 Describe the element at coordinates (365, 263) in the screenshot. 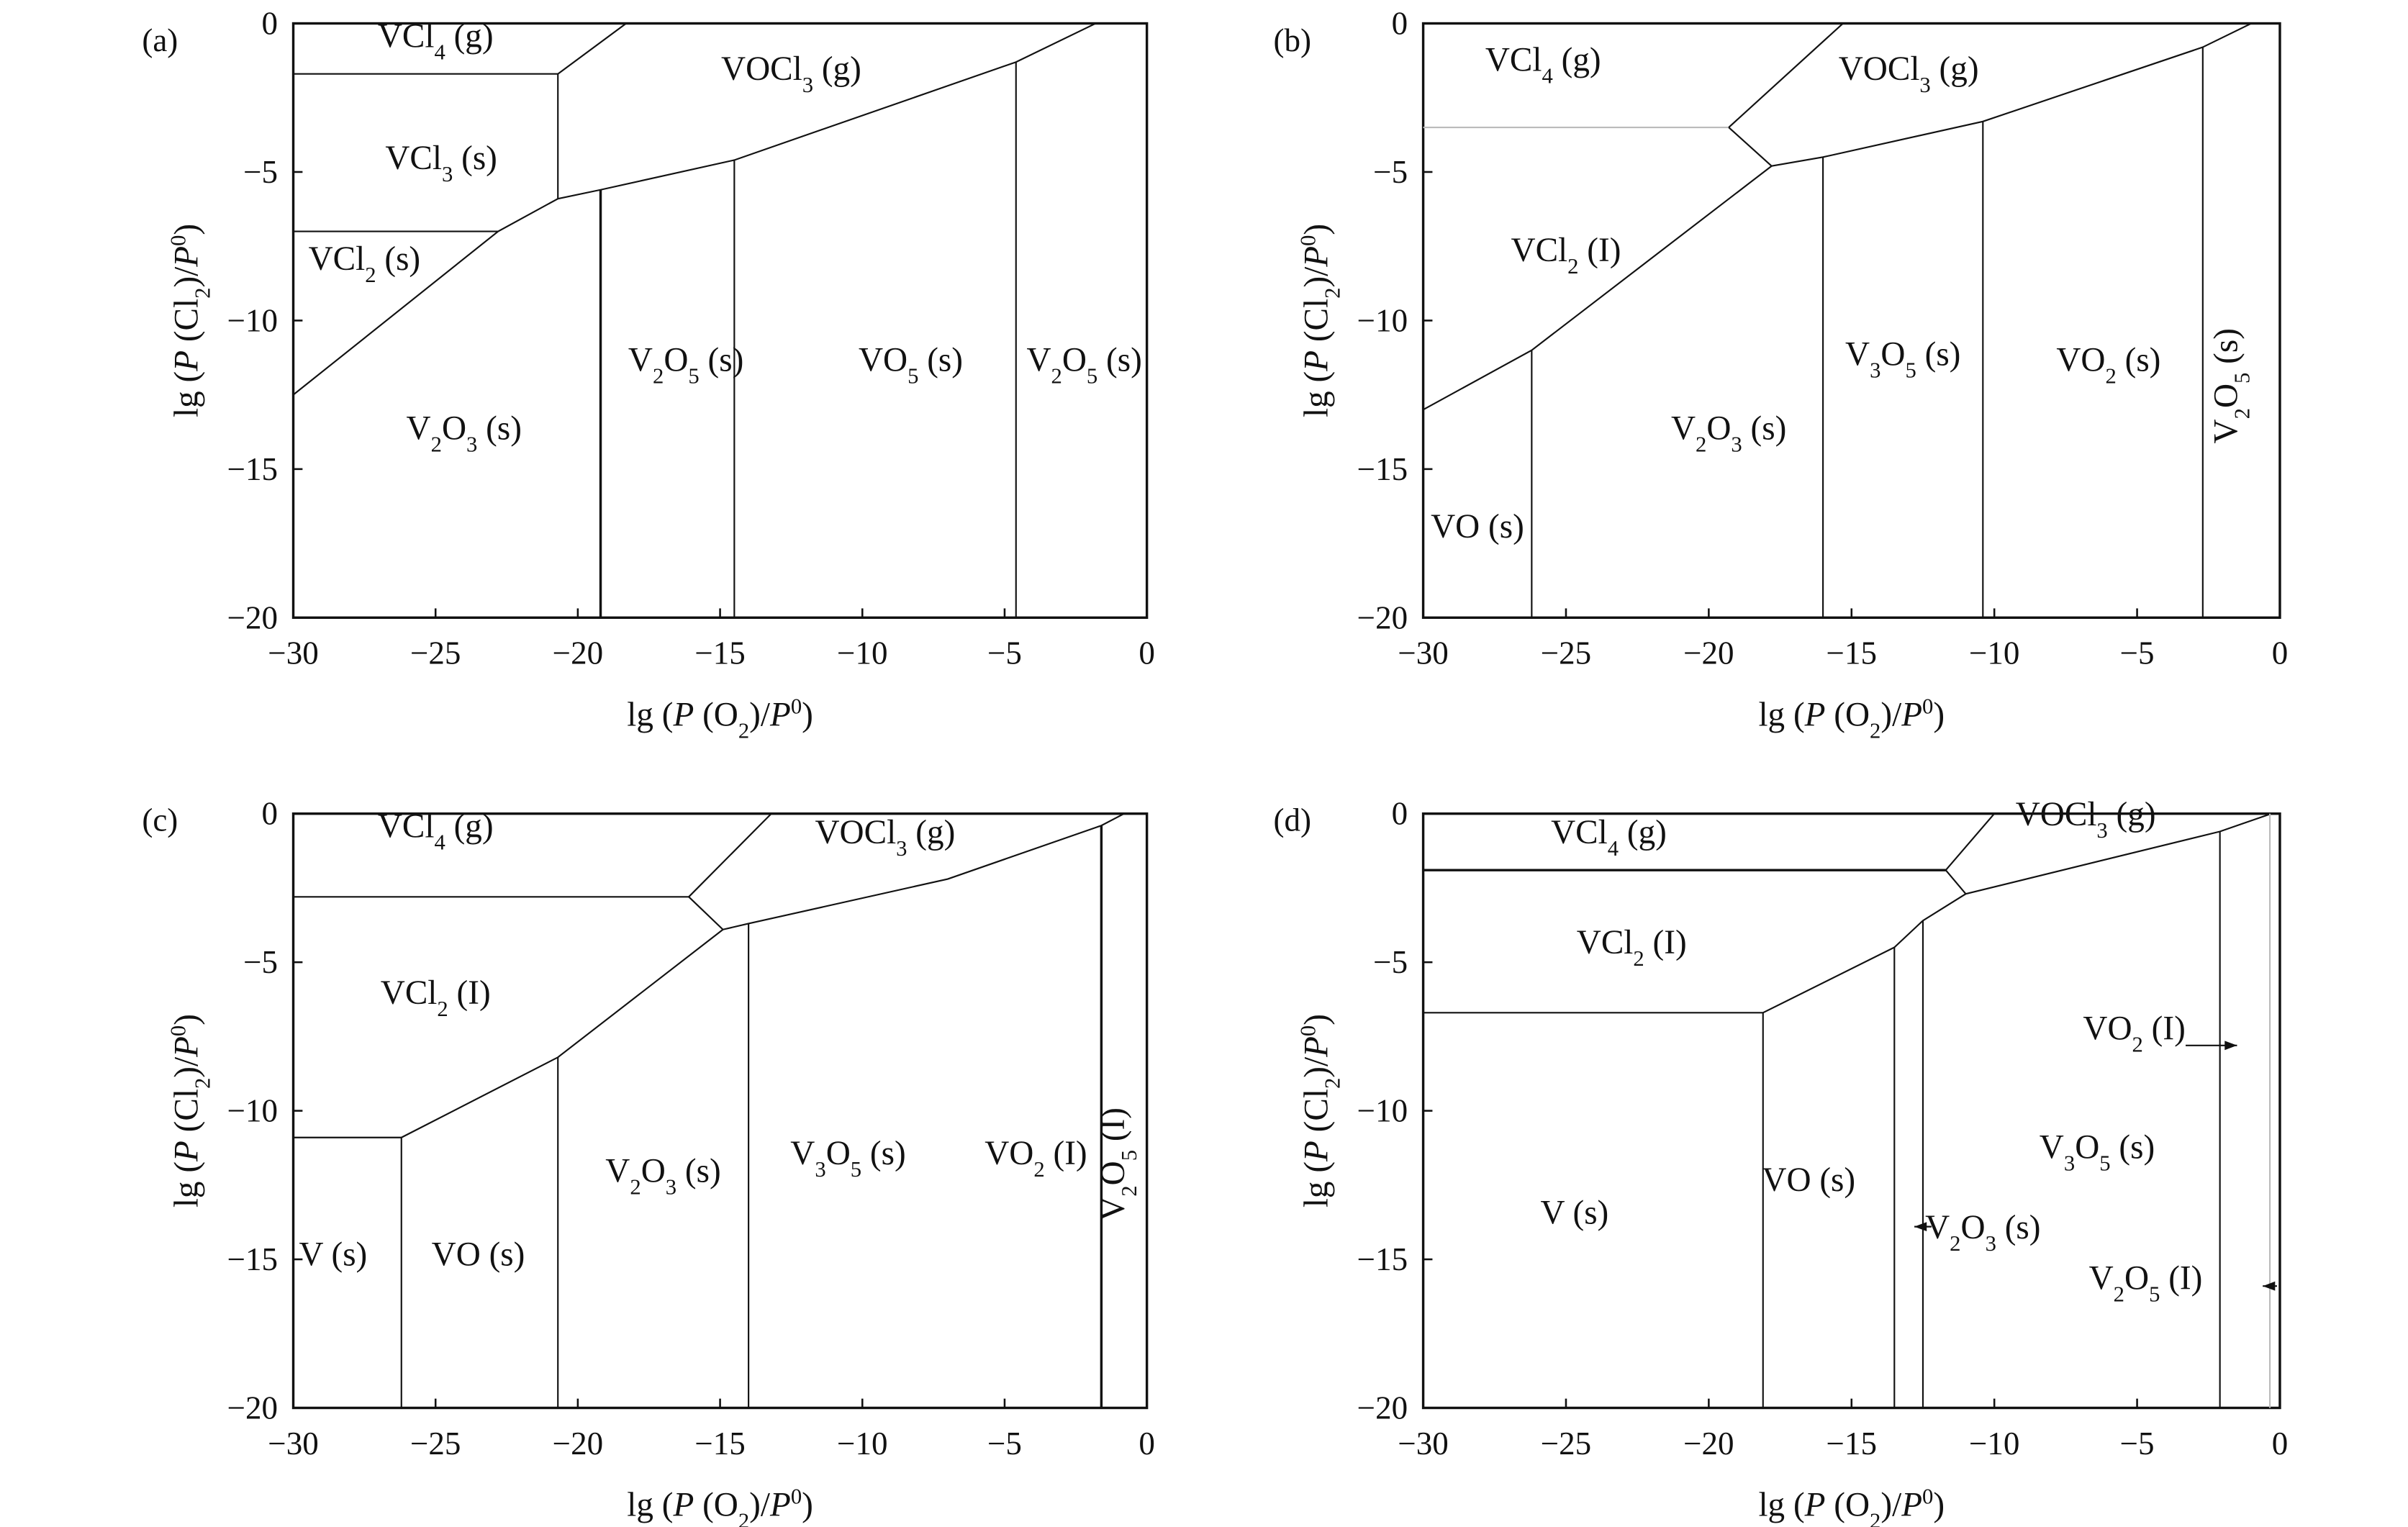

I see `phase-region-label: VCl2 (s)` at that location.